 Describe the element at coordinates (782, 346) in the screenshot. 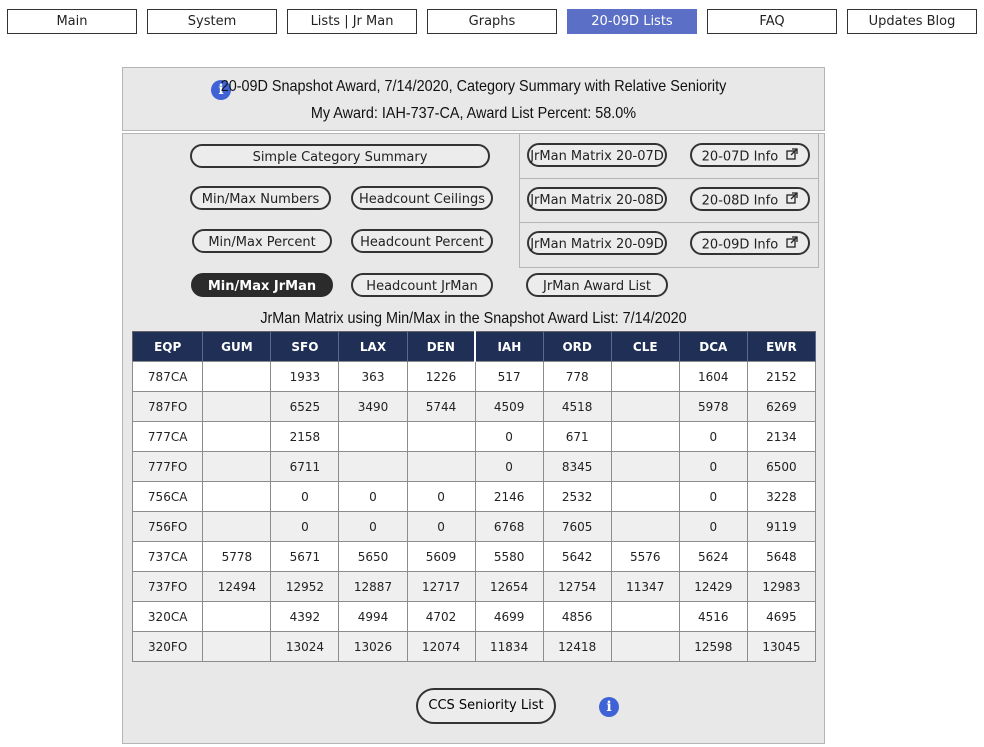

I see `col-header-ewr: EWR` at that location.